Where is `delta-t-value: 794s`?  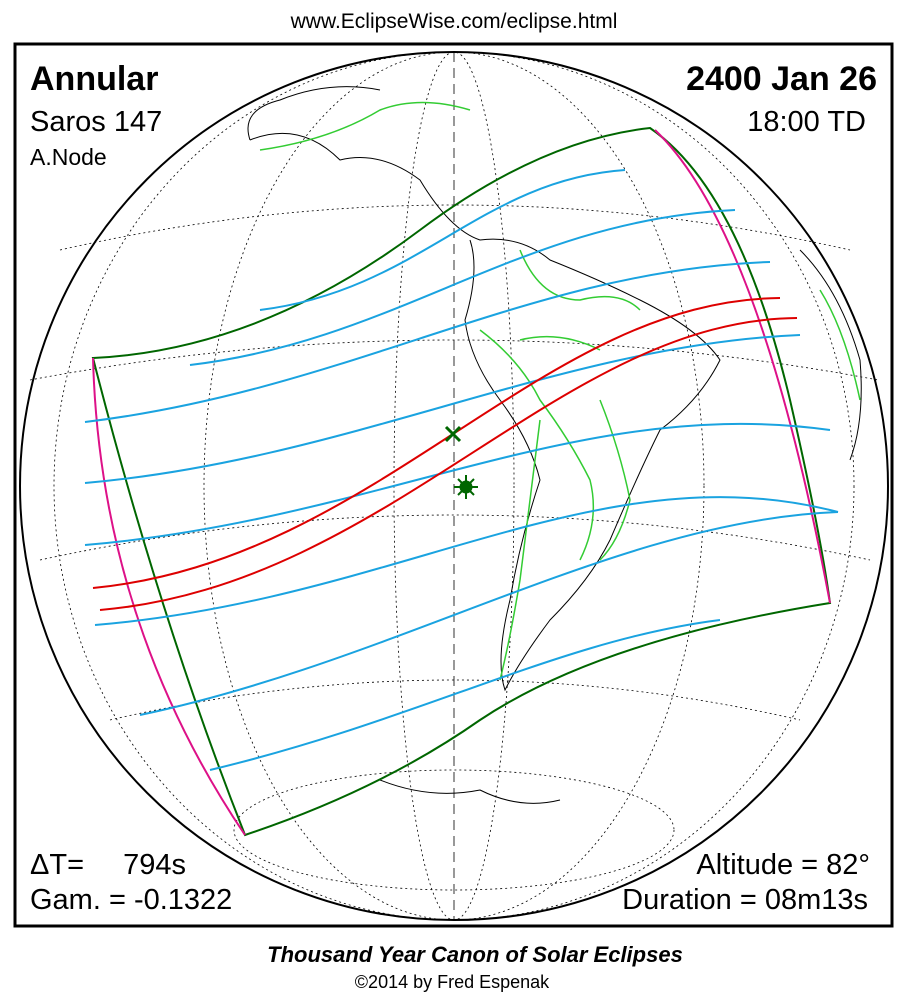 delta-t-value: 794s is located at coordinates (154, 865).